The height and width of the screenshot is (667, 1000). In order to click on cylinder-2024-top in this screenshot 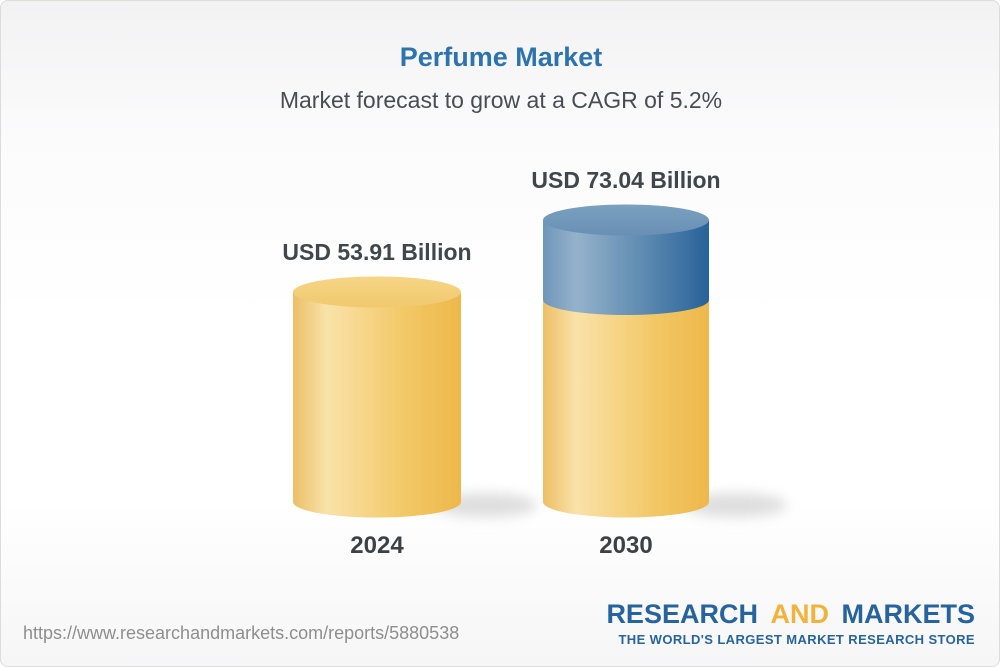, I will do `click(377, 292)`.